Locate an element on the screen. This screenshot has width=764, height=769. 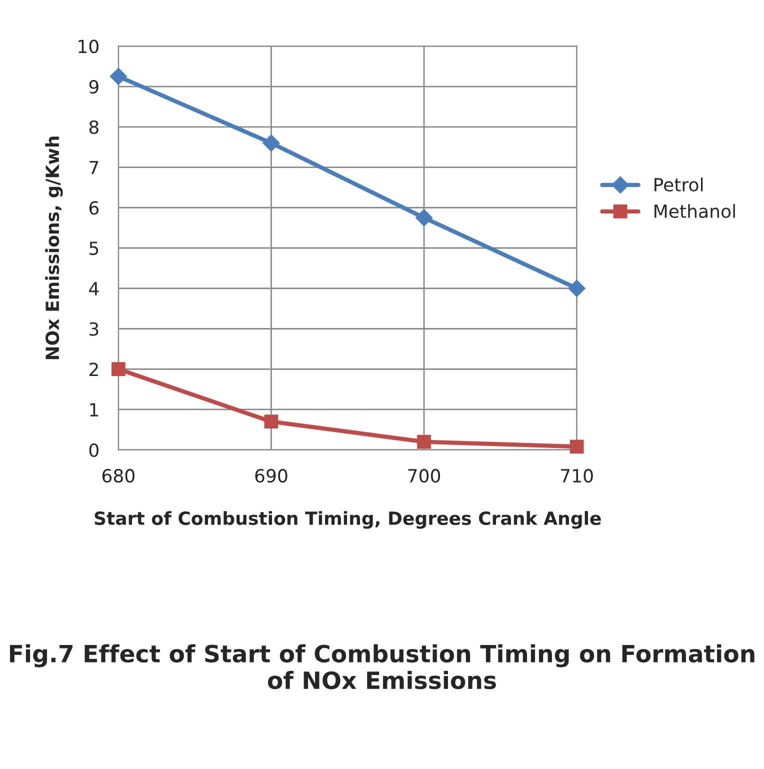
y-tick-label: 3 is located at coordinates (94, 329).